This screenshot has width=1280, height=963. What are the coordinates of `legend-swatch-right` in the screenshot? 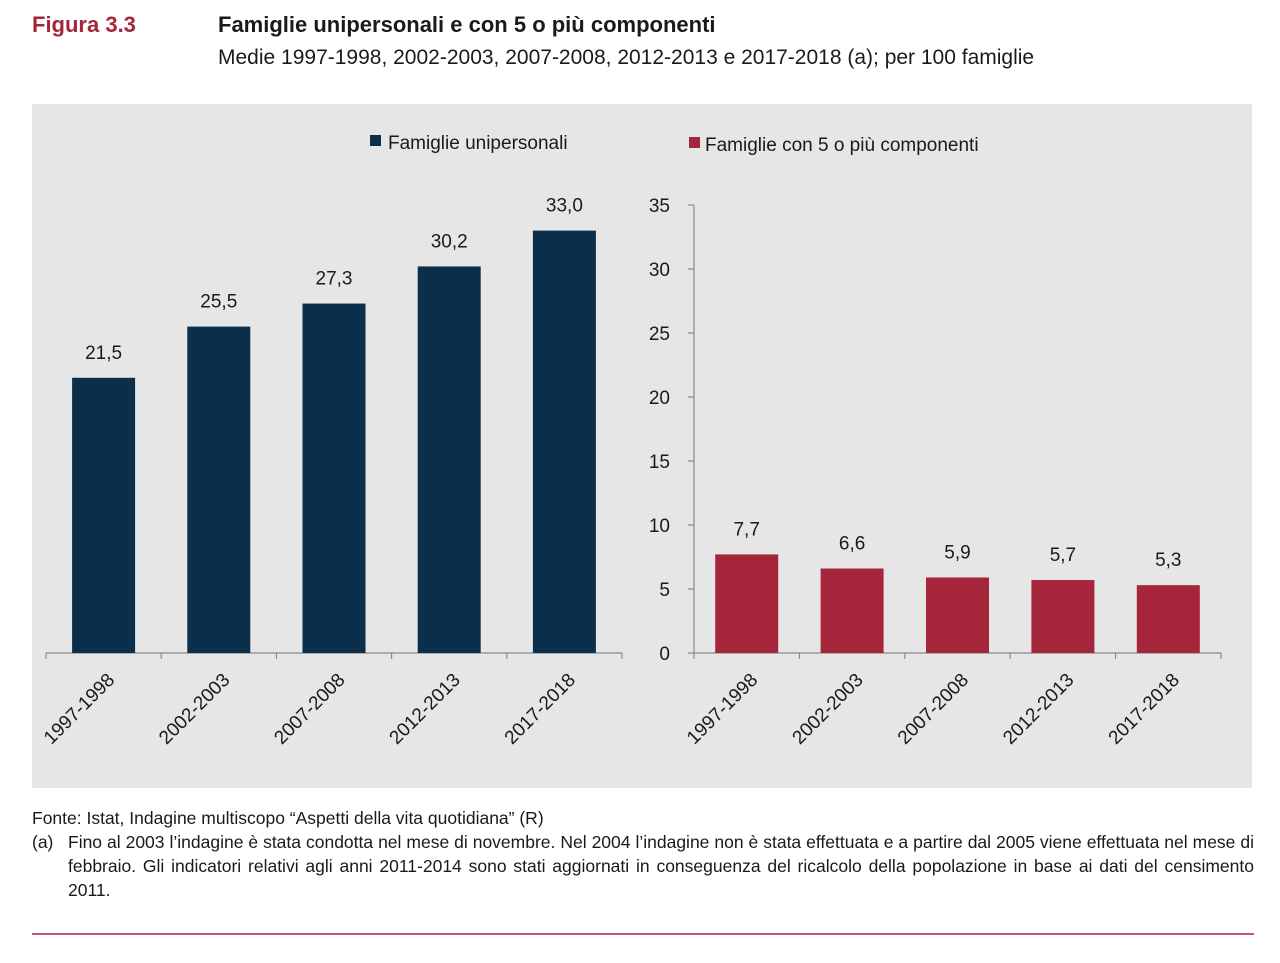 It's located at (694, 142).